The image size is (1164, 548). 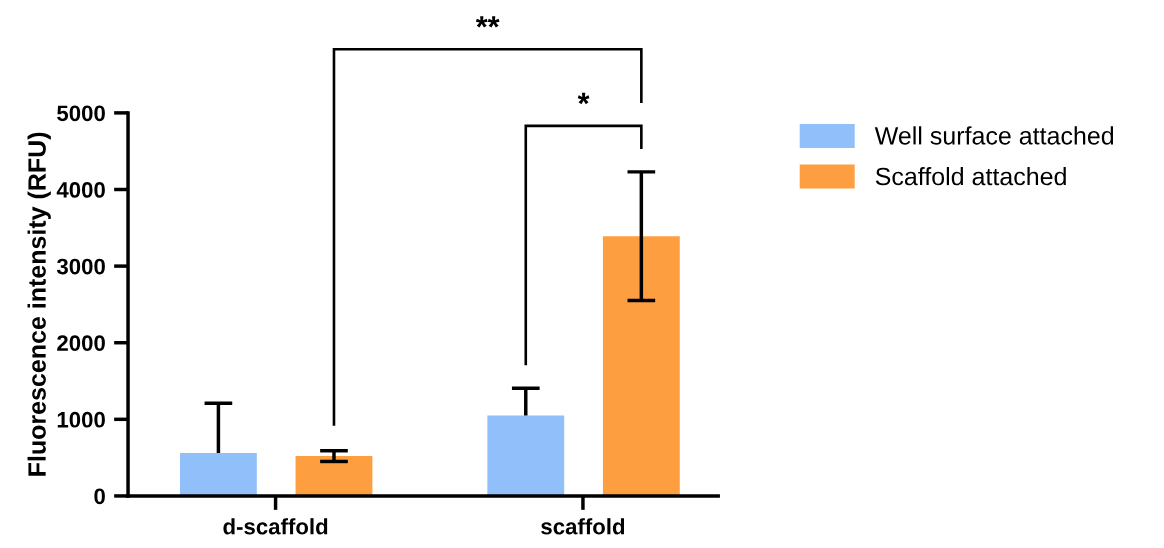 I want to click on y-axis-title: Fluorescence intensity (RFU), so click(x=39, y=304).